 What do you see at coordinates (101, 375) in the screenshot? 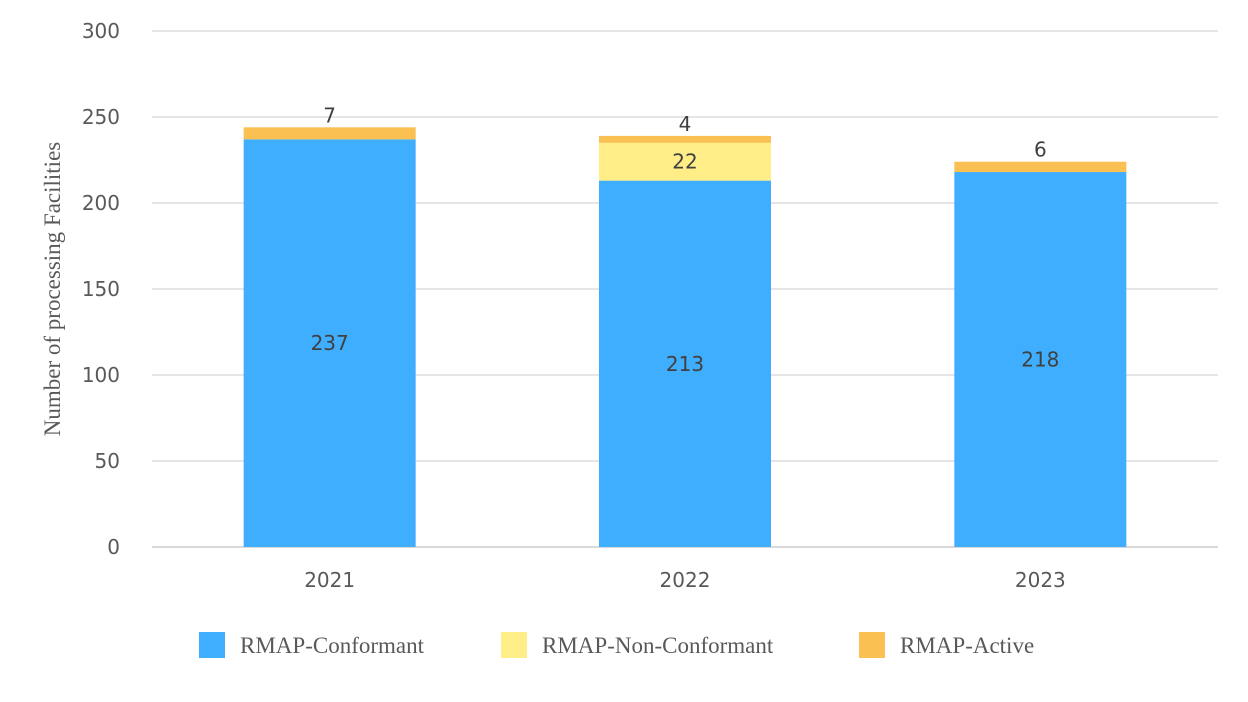
I see `y-tick-label: 100` at bounding box center [101, 375].